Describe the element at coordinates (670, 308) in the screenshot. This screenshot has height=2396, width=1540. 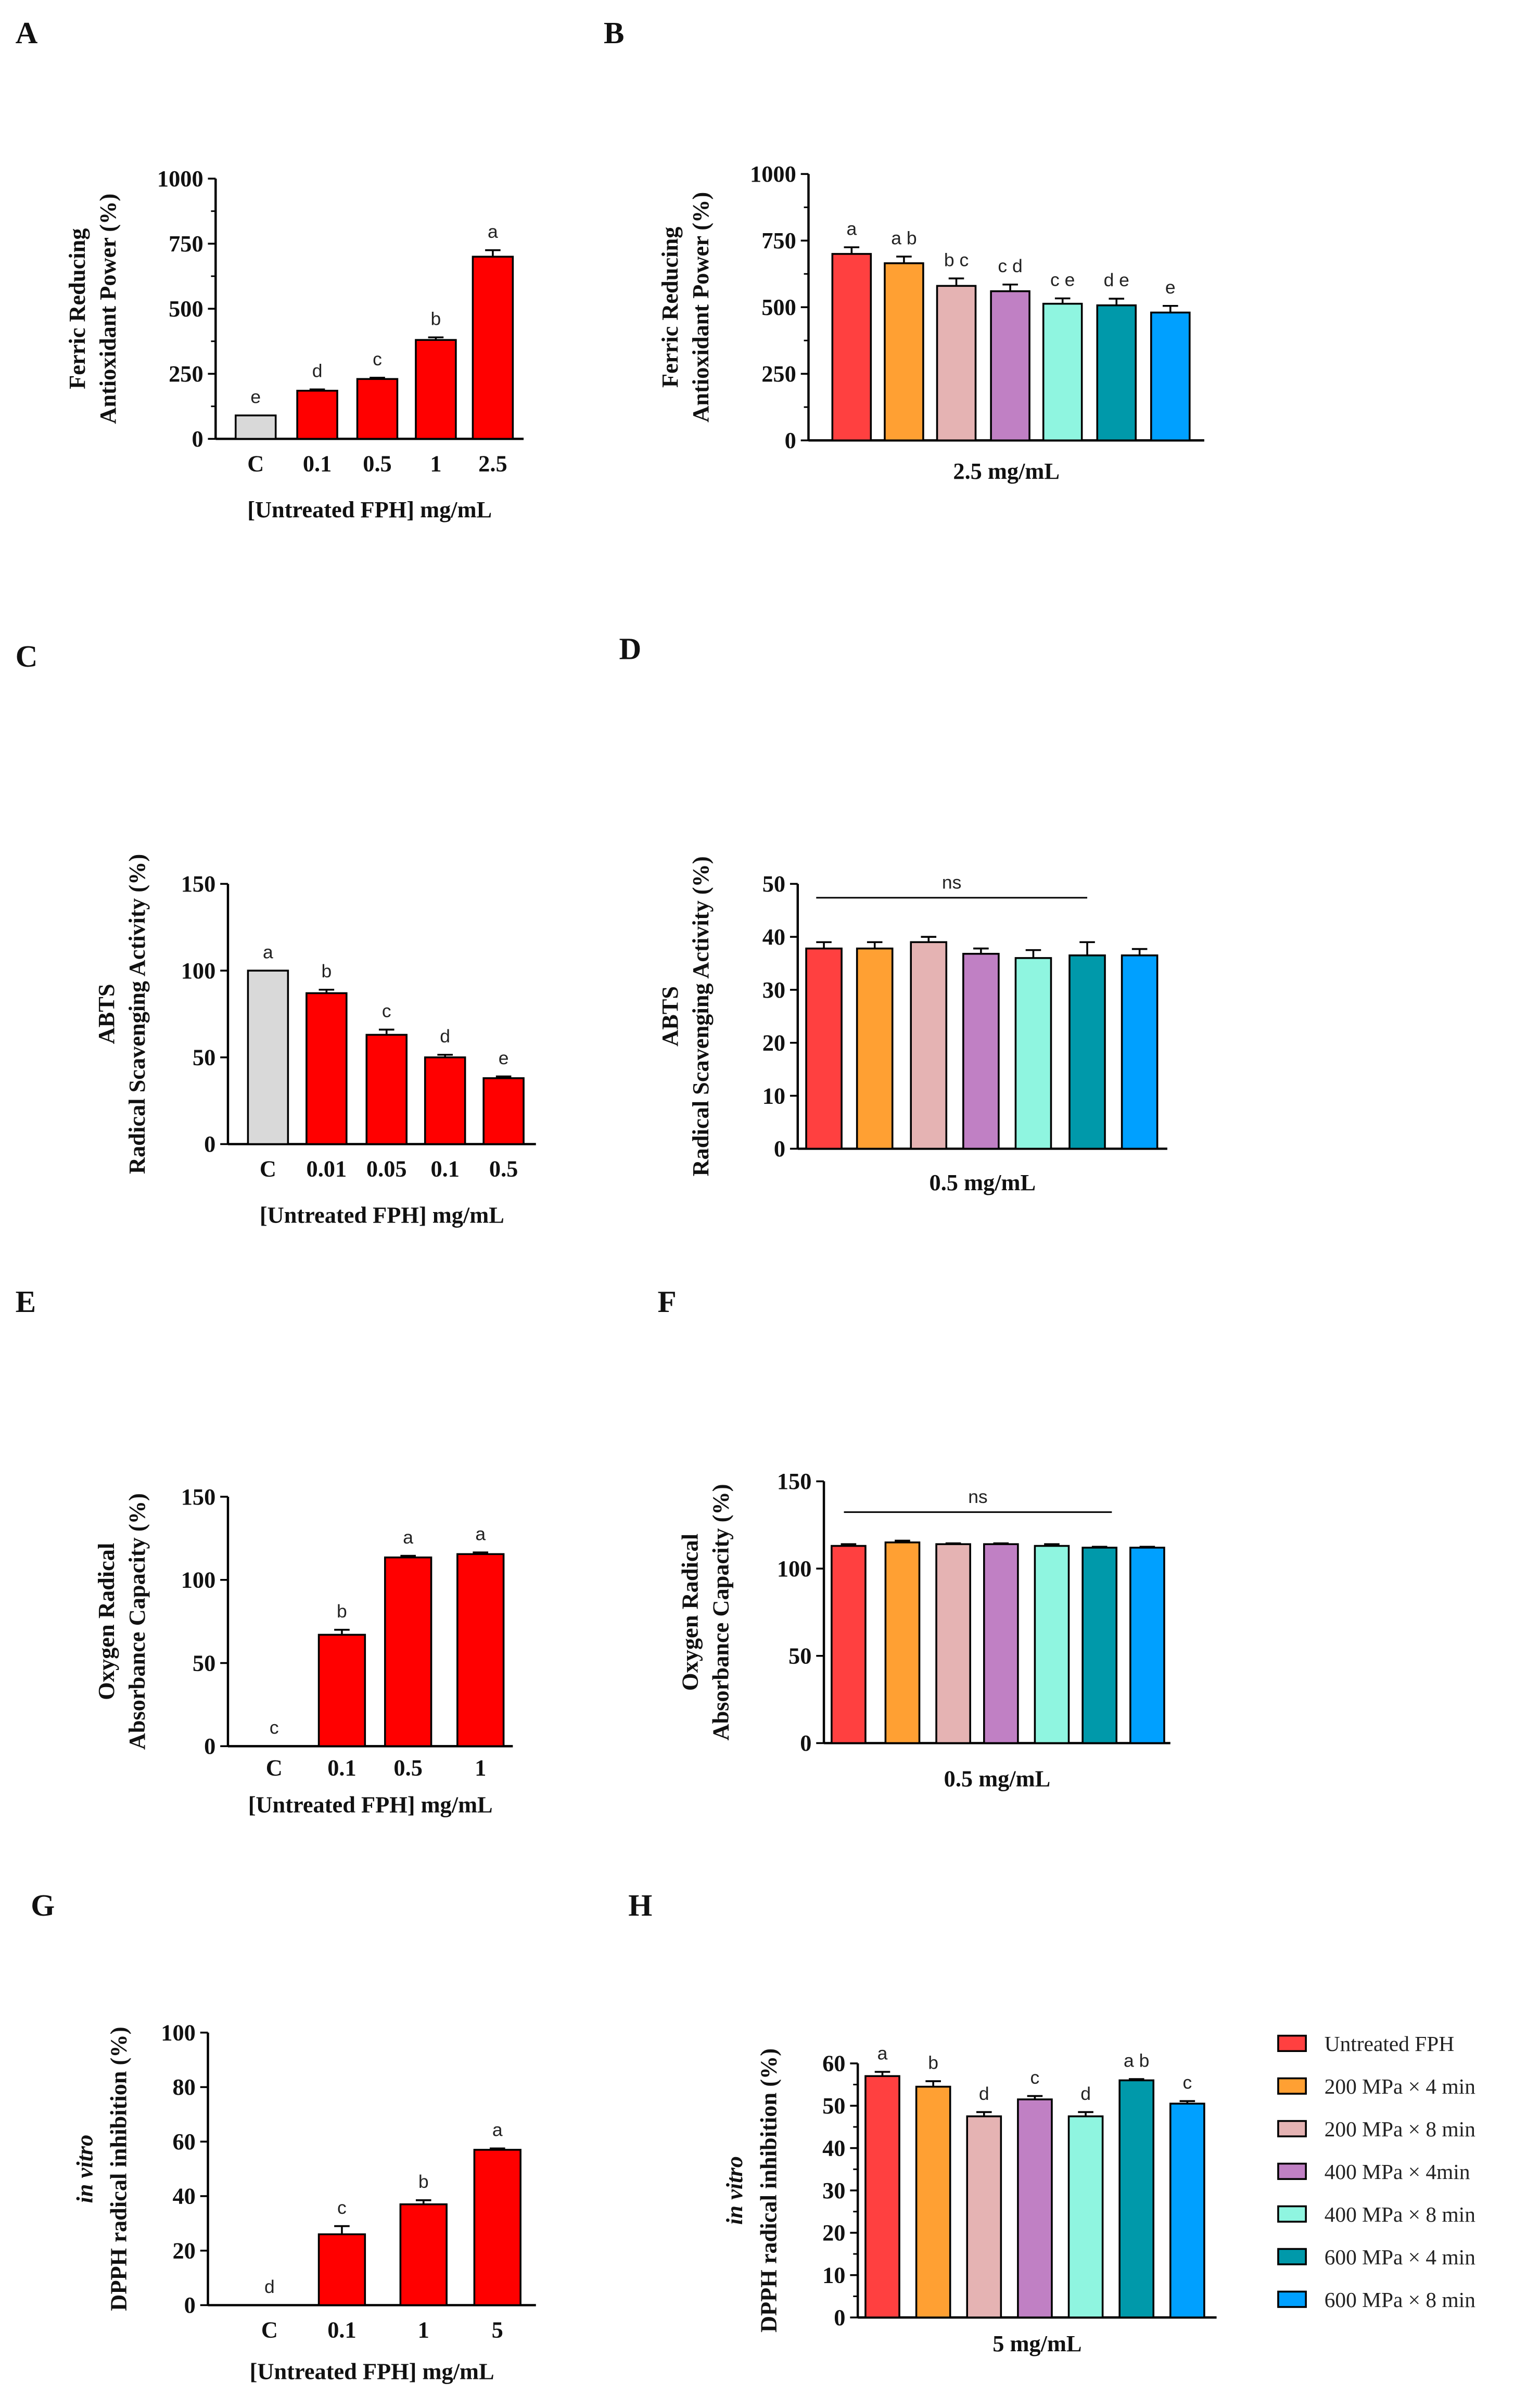
I see `y-axis-label: Ferric Reducing` at that location.